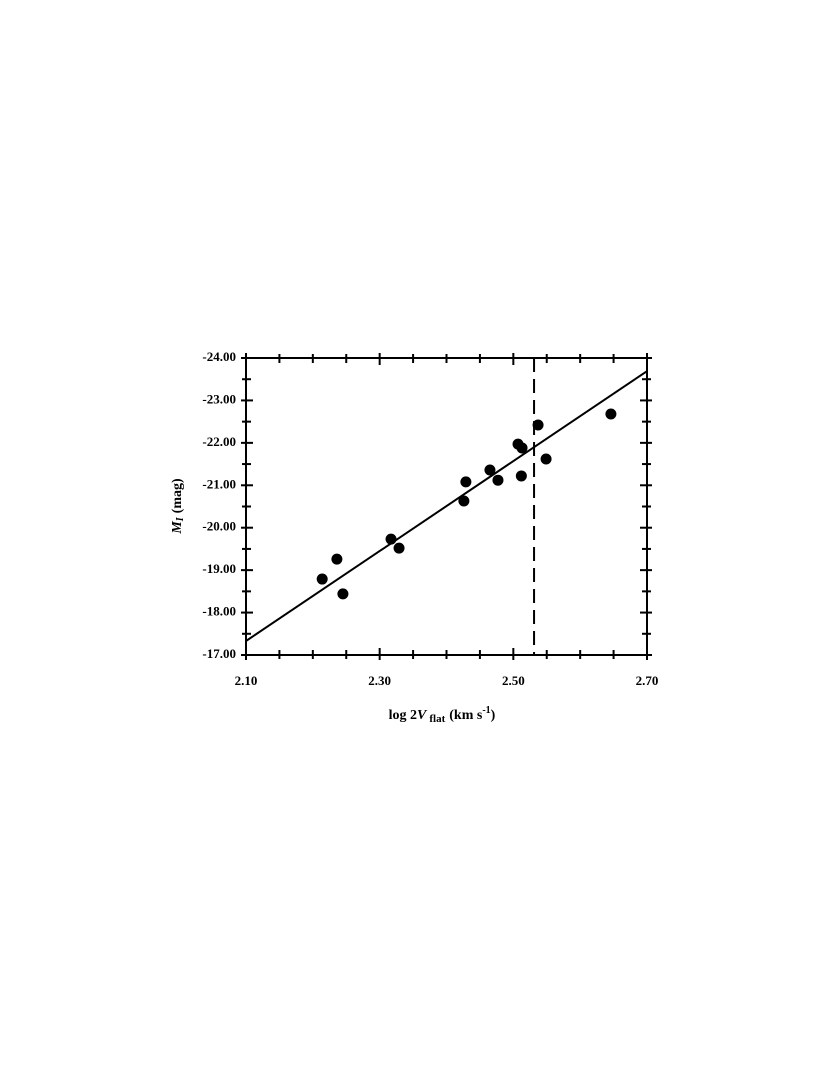 The width and height of the screenshot is (830, 1080). What do you see at coordinates (219, 526) in the screenshot?
I see `y-tick-label: -20.00` at bounding box center [219, 526].